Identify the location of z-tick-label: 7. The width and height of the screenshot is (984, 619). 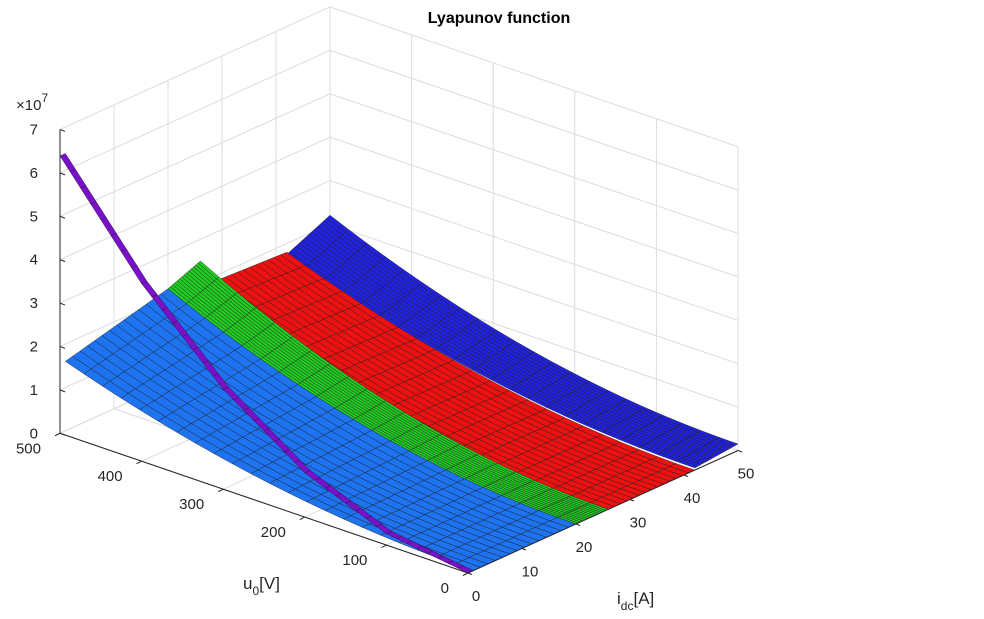
(34, 129).